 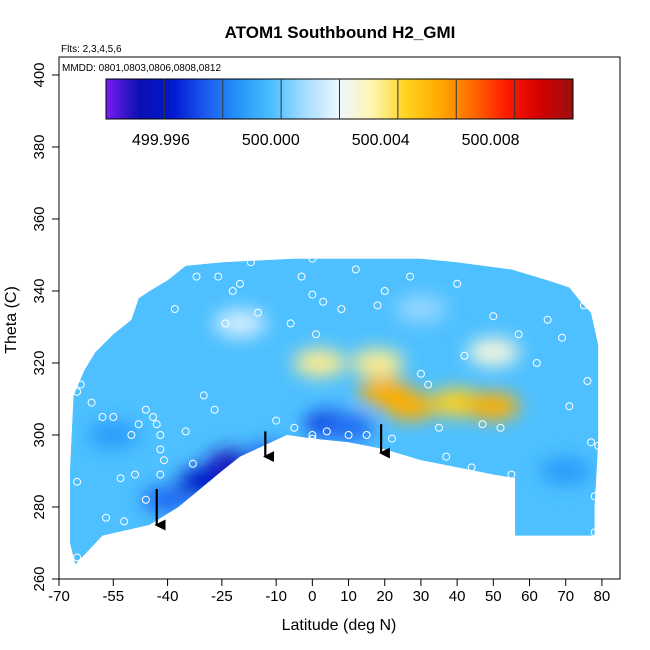 I want to click on y-axis-label: Theta (C), so click(x=11, y=320).